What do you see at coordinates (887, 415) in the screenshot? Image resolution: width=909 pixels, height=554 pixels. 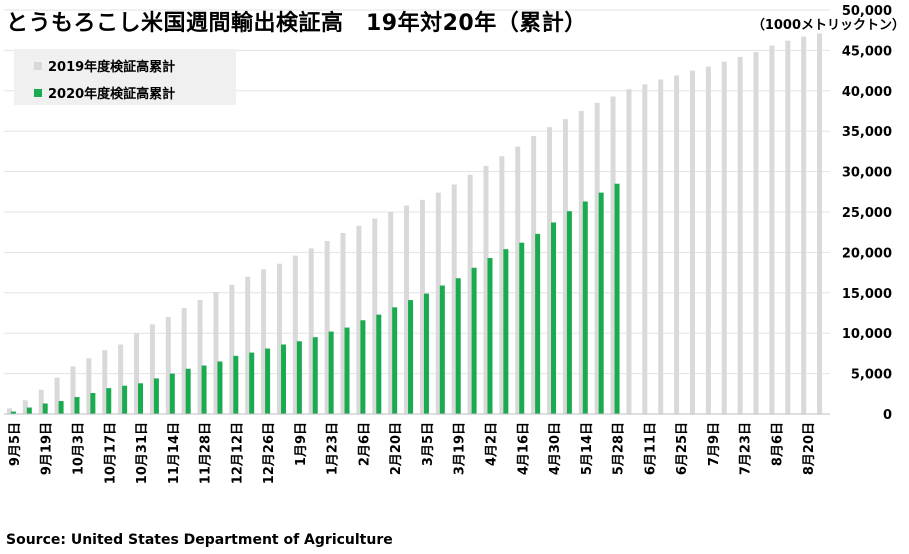 I see `y-tick-label: 0` at bounding box center [887, 415].